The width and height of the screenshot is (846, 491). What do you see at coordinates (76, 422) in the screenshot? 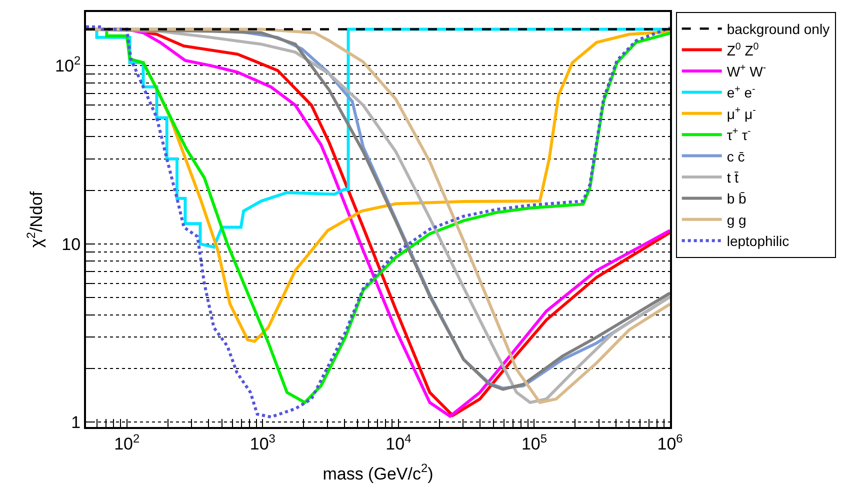
I see `y-tick-label: 1` at bounding box center [76, 422].